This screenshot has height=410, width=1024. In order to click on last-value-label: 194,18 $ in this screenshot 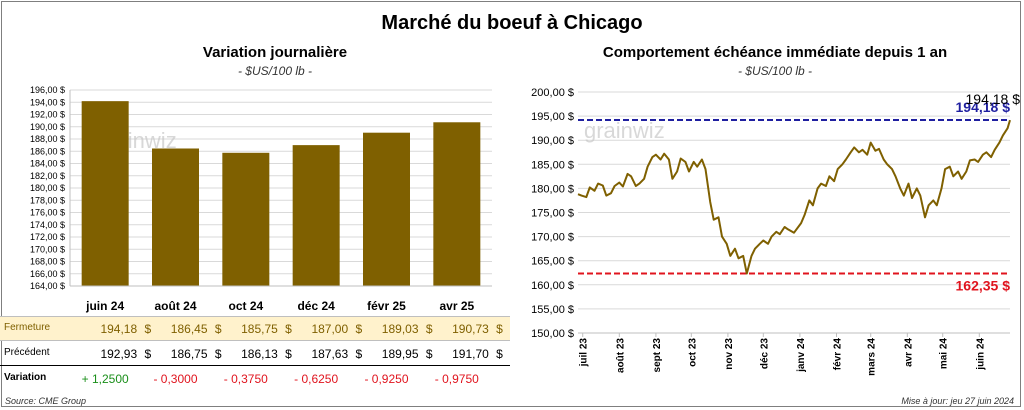, I will do `click(993, 99)`.